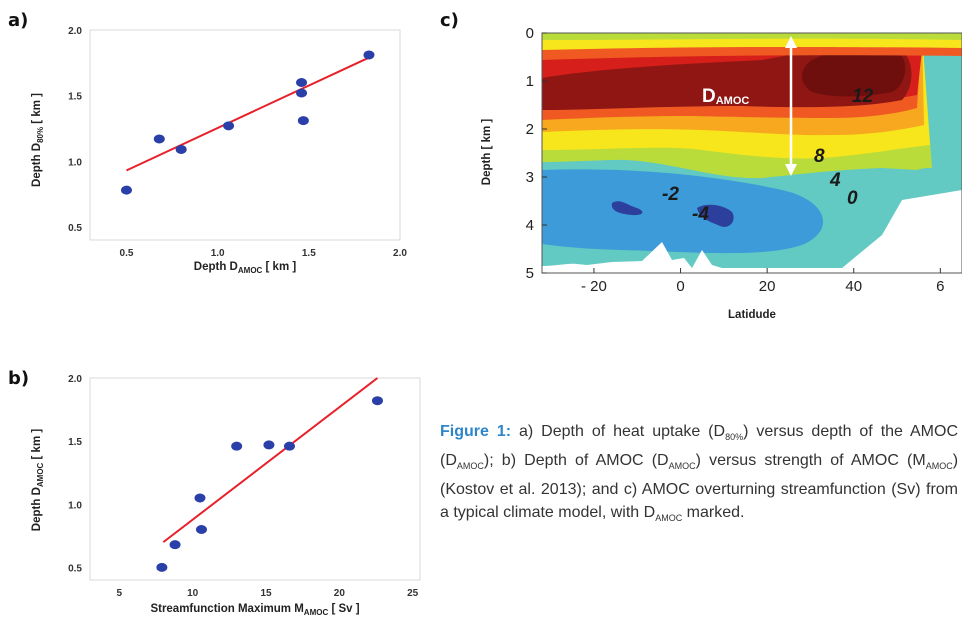 The image size is (962, 624). Describe the element at coordinates (618, 431) in the screenshot. I see `caption-text-0: a) Depth of heat uptake (D` at that location.